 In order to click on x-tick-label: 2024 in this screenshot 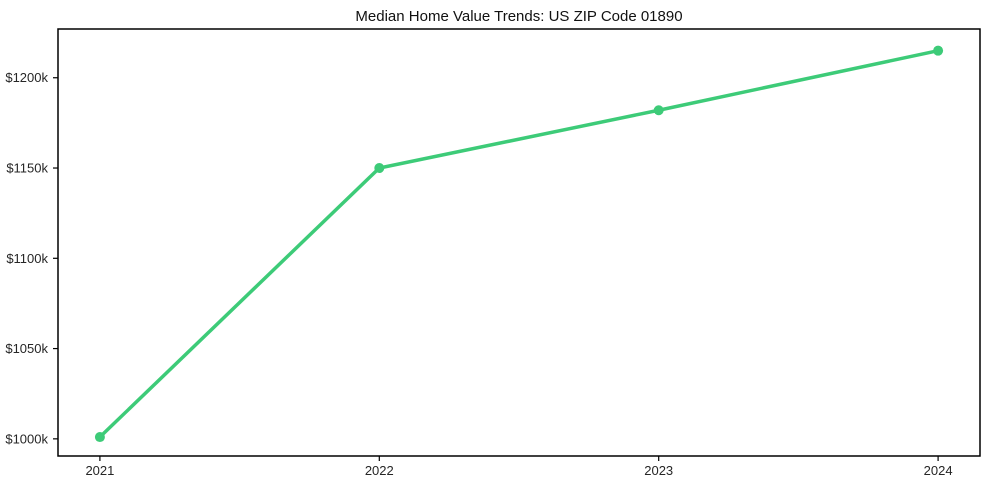, I will do `click(938, 470)`.